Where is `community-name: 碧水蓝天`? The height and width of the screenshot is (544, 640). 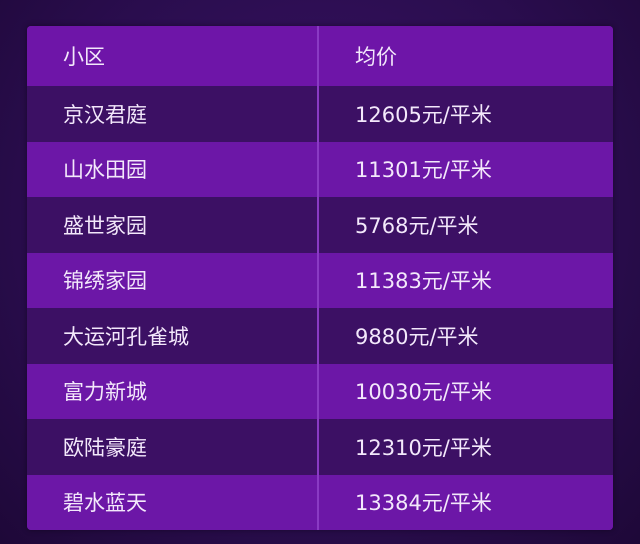 community-name: 碧水蓝天 is located at coordinates (173, 502).